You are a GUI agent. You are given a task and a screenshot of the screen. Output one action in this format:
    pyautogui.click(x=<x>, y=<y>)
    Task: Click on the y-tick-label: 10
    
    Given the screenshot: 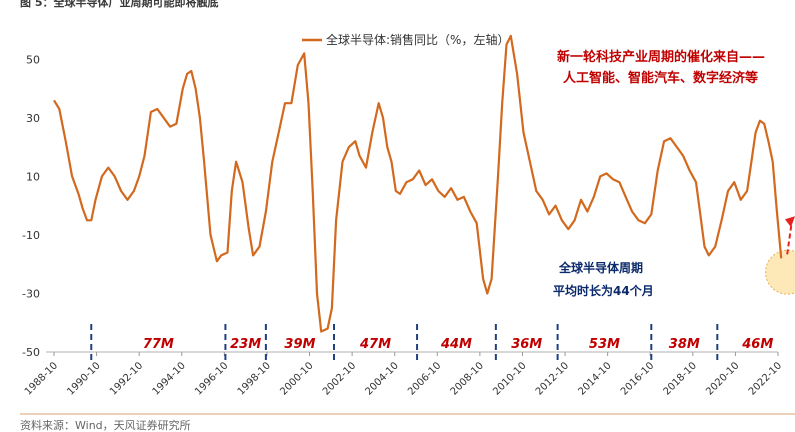 What is the action you would take?
    pyautogui.click(x=33, y=176)
    